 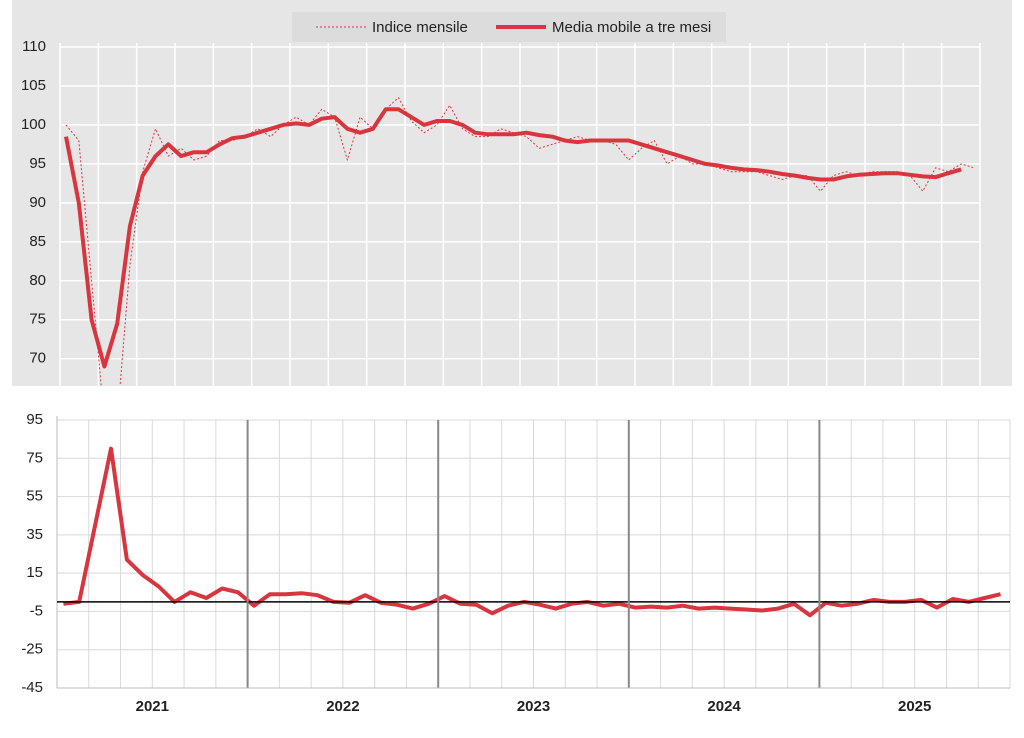 I want to click on y-tick-label: -5, so click(x=36, y=610).